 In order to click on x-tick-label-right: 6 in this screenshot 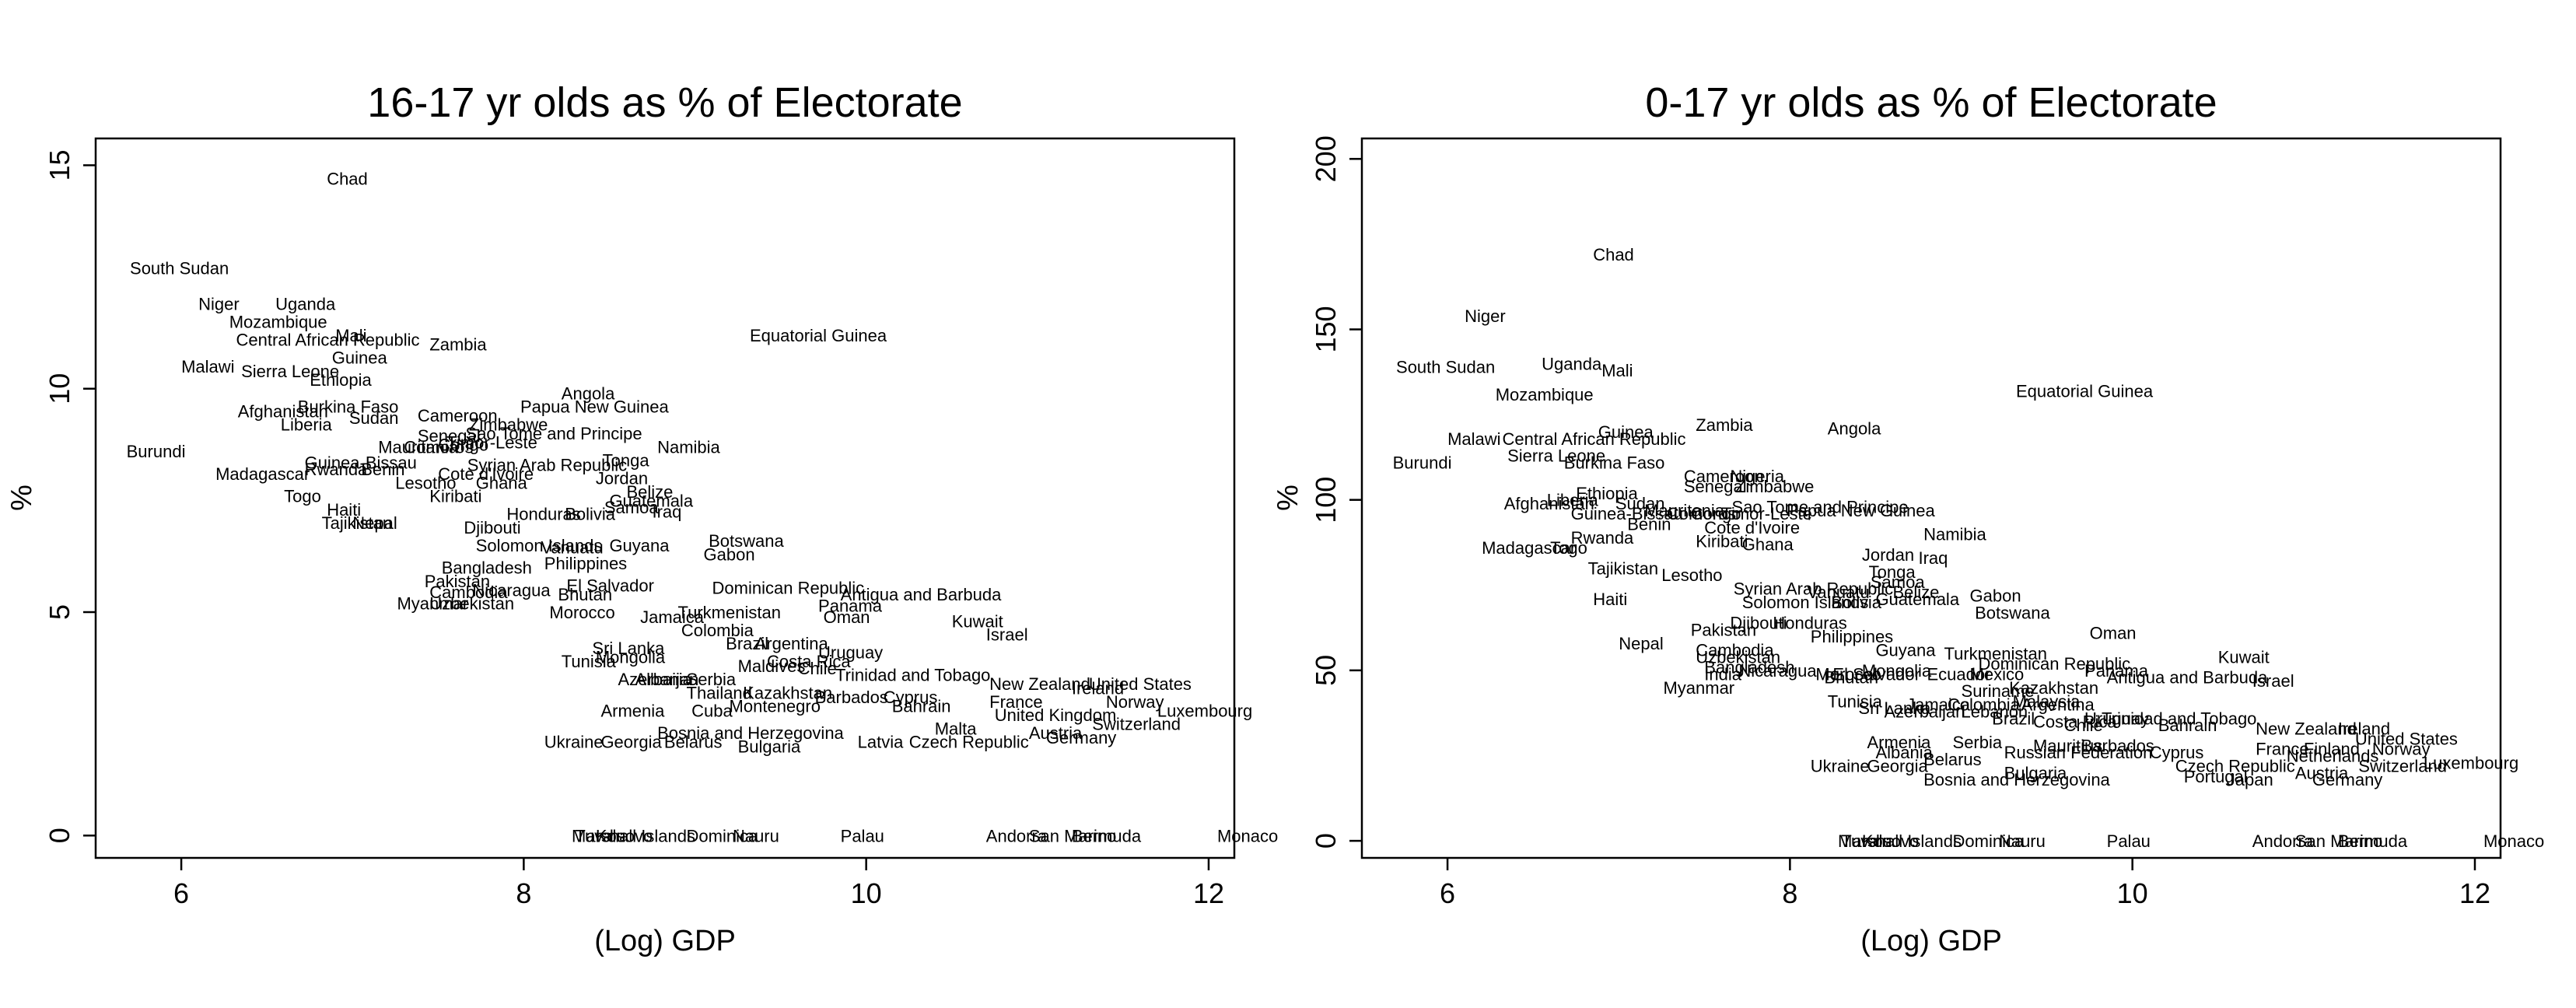, I will do `click(1447, 893)`.